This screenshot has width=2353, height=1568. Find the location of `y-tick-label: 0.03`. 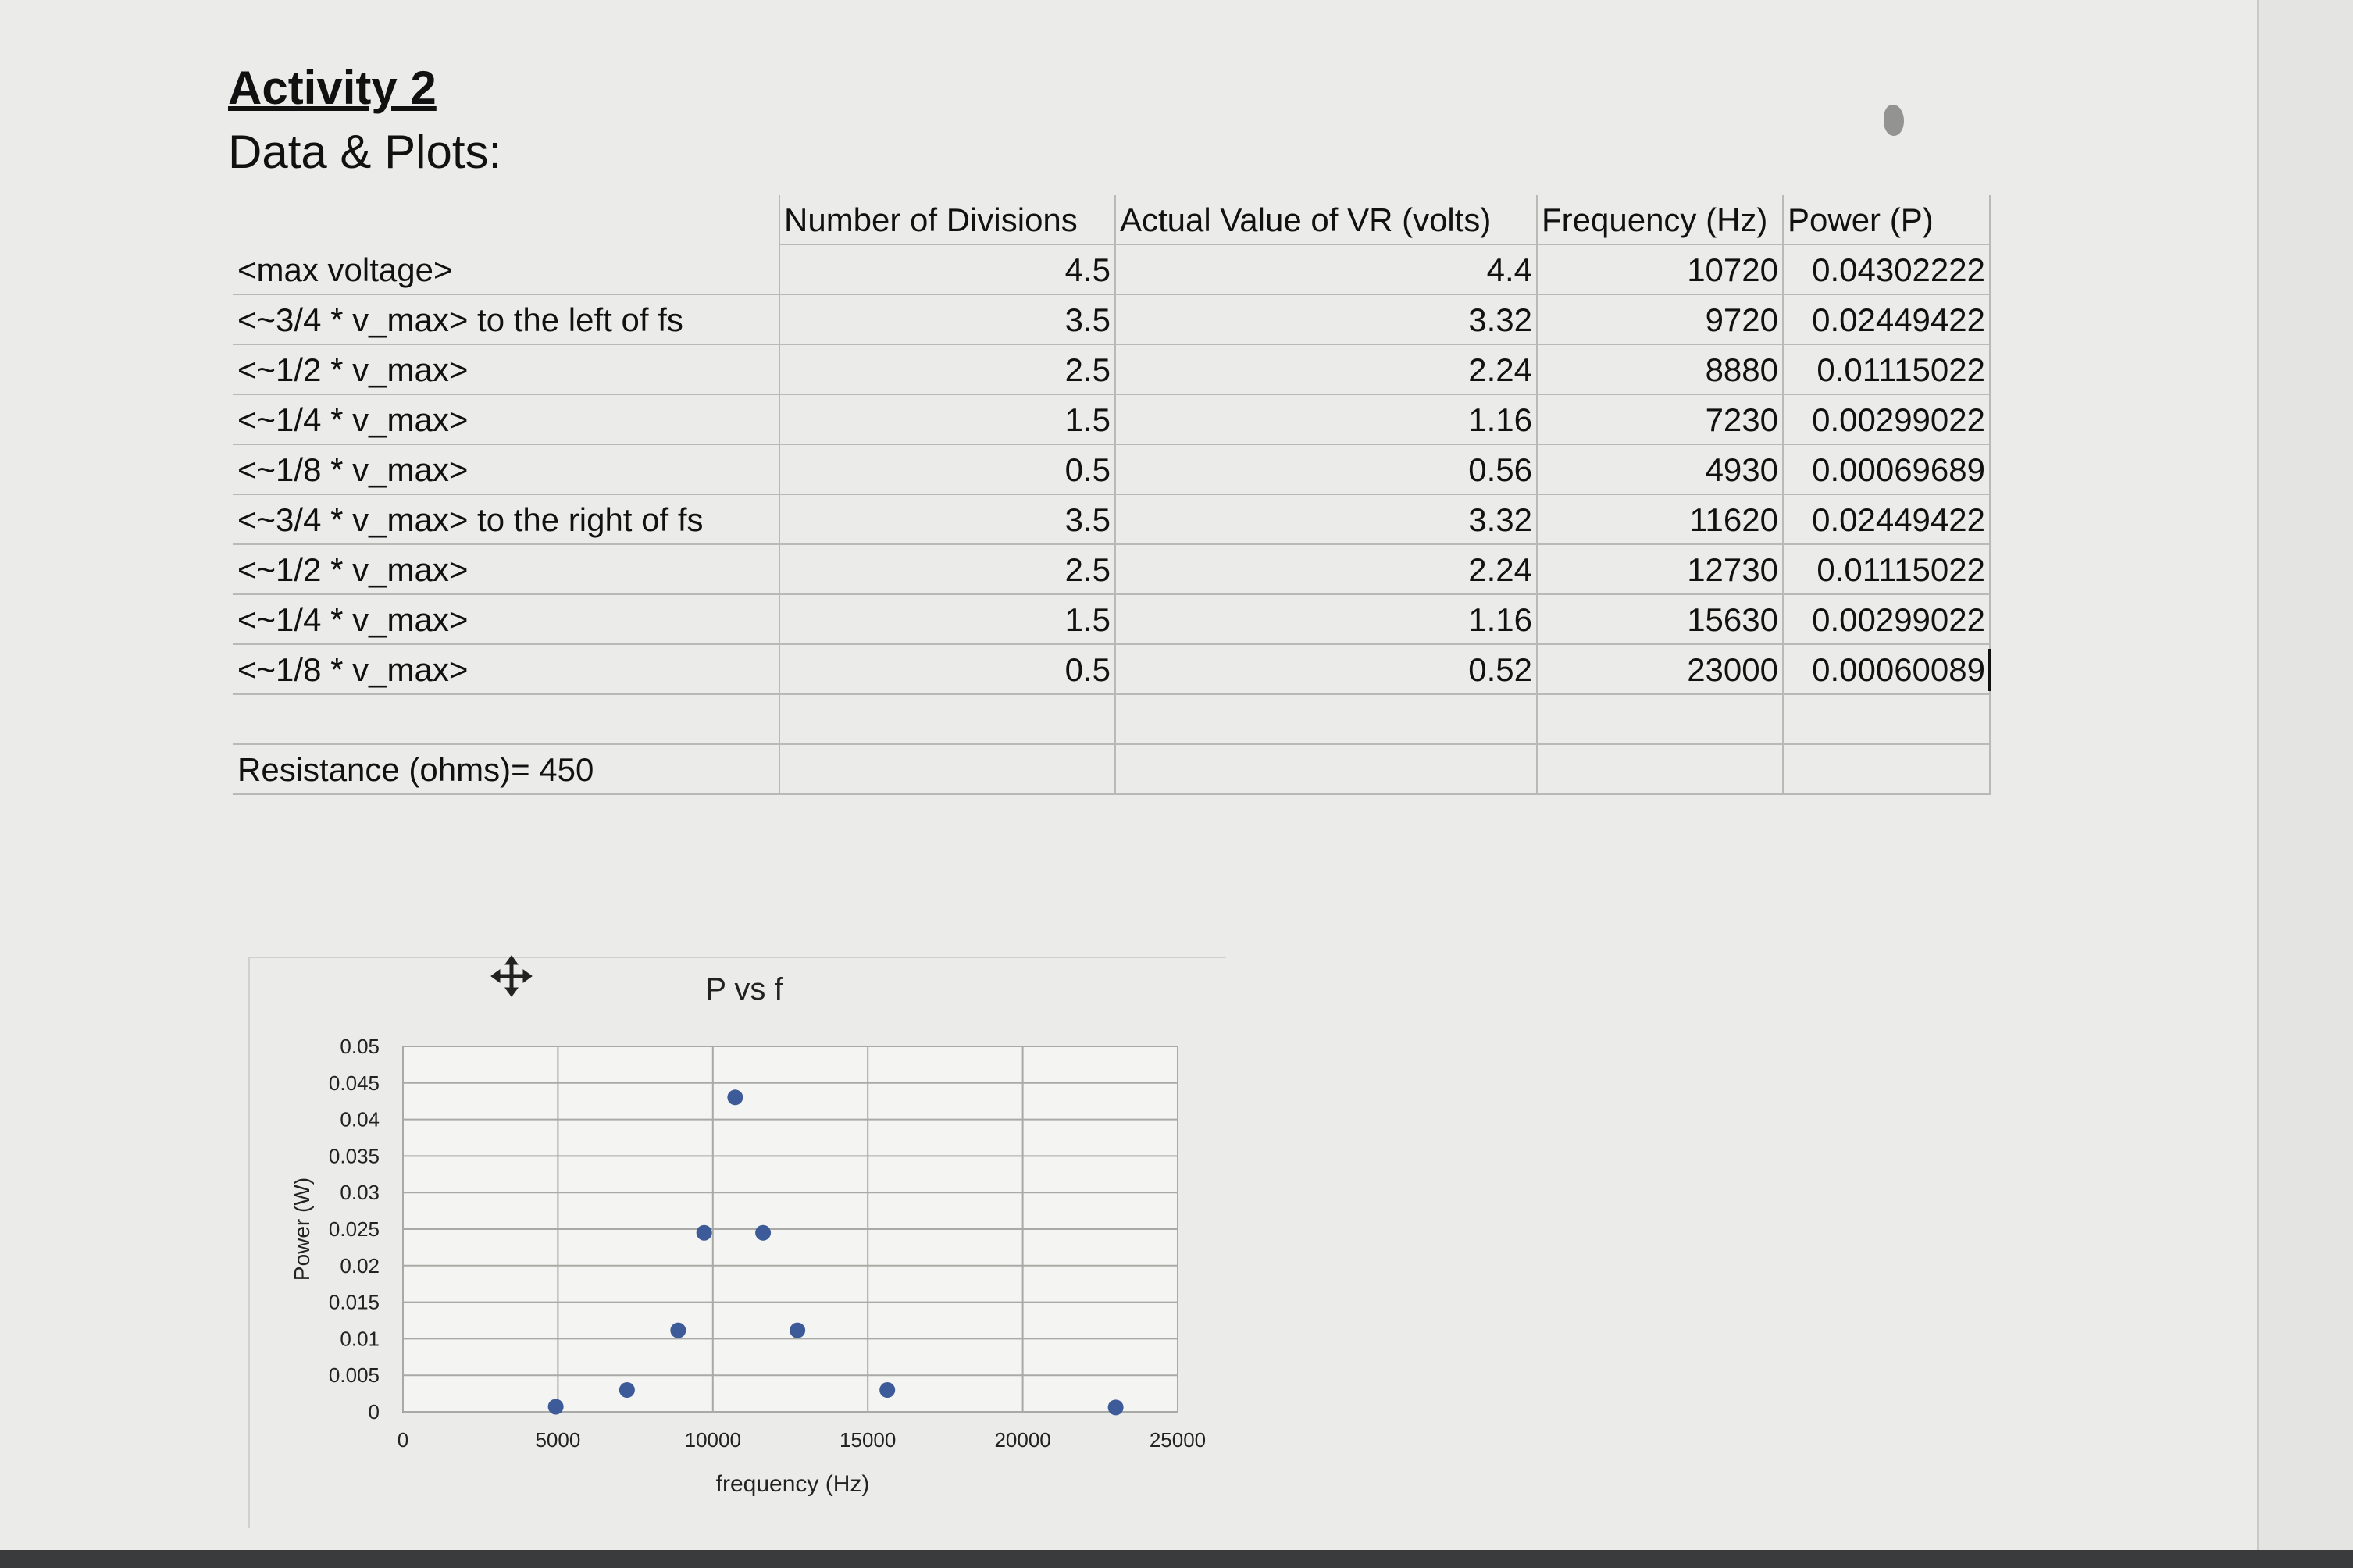

y-tick-label: 0.03 is located at coordinates (360, 1192).